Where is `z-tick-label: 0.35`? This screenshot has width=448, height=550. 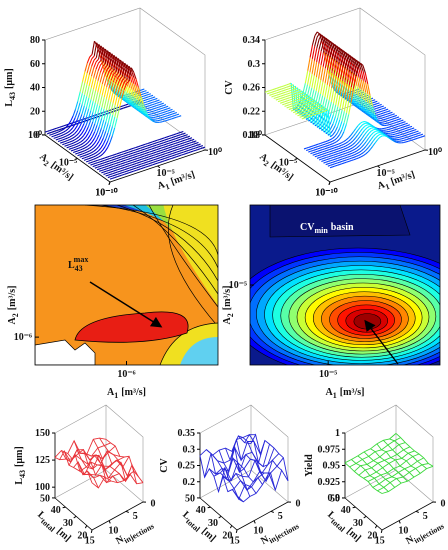
z-tick-label: 0.35 is located at coordinates (187, 433).